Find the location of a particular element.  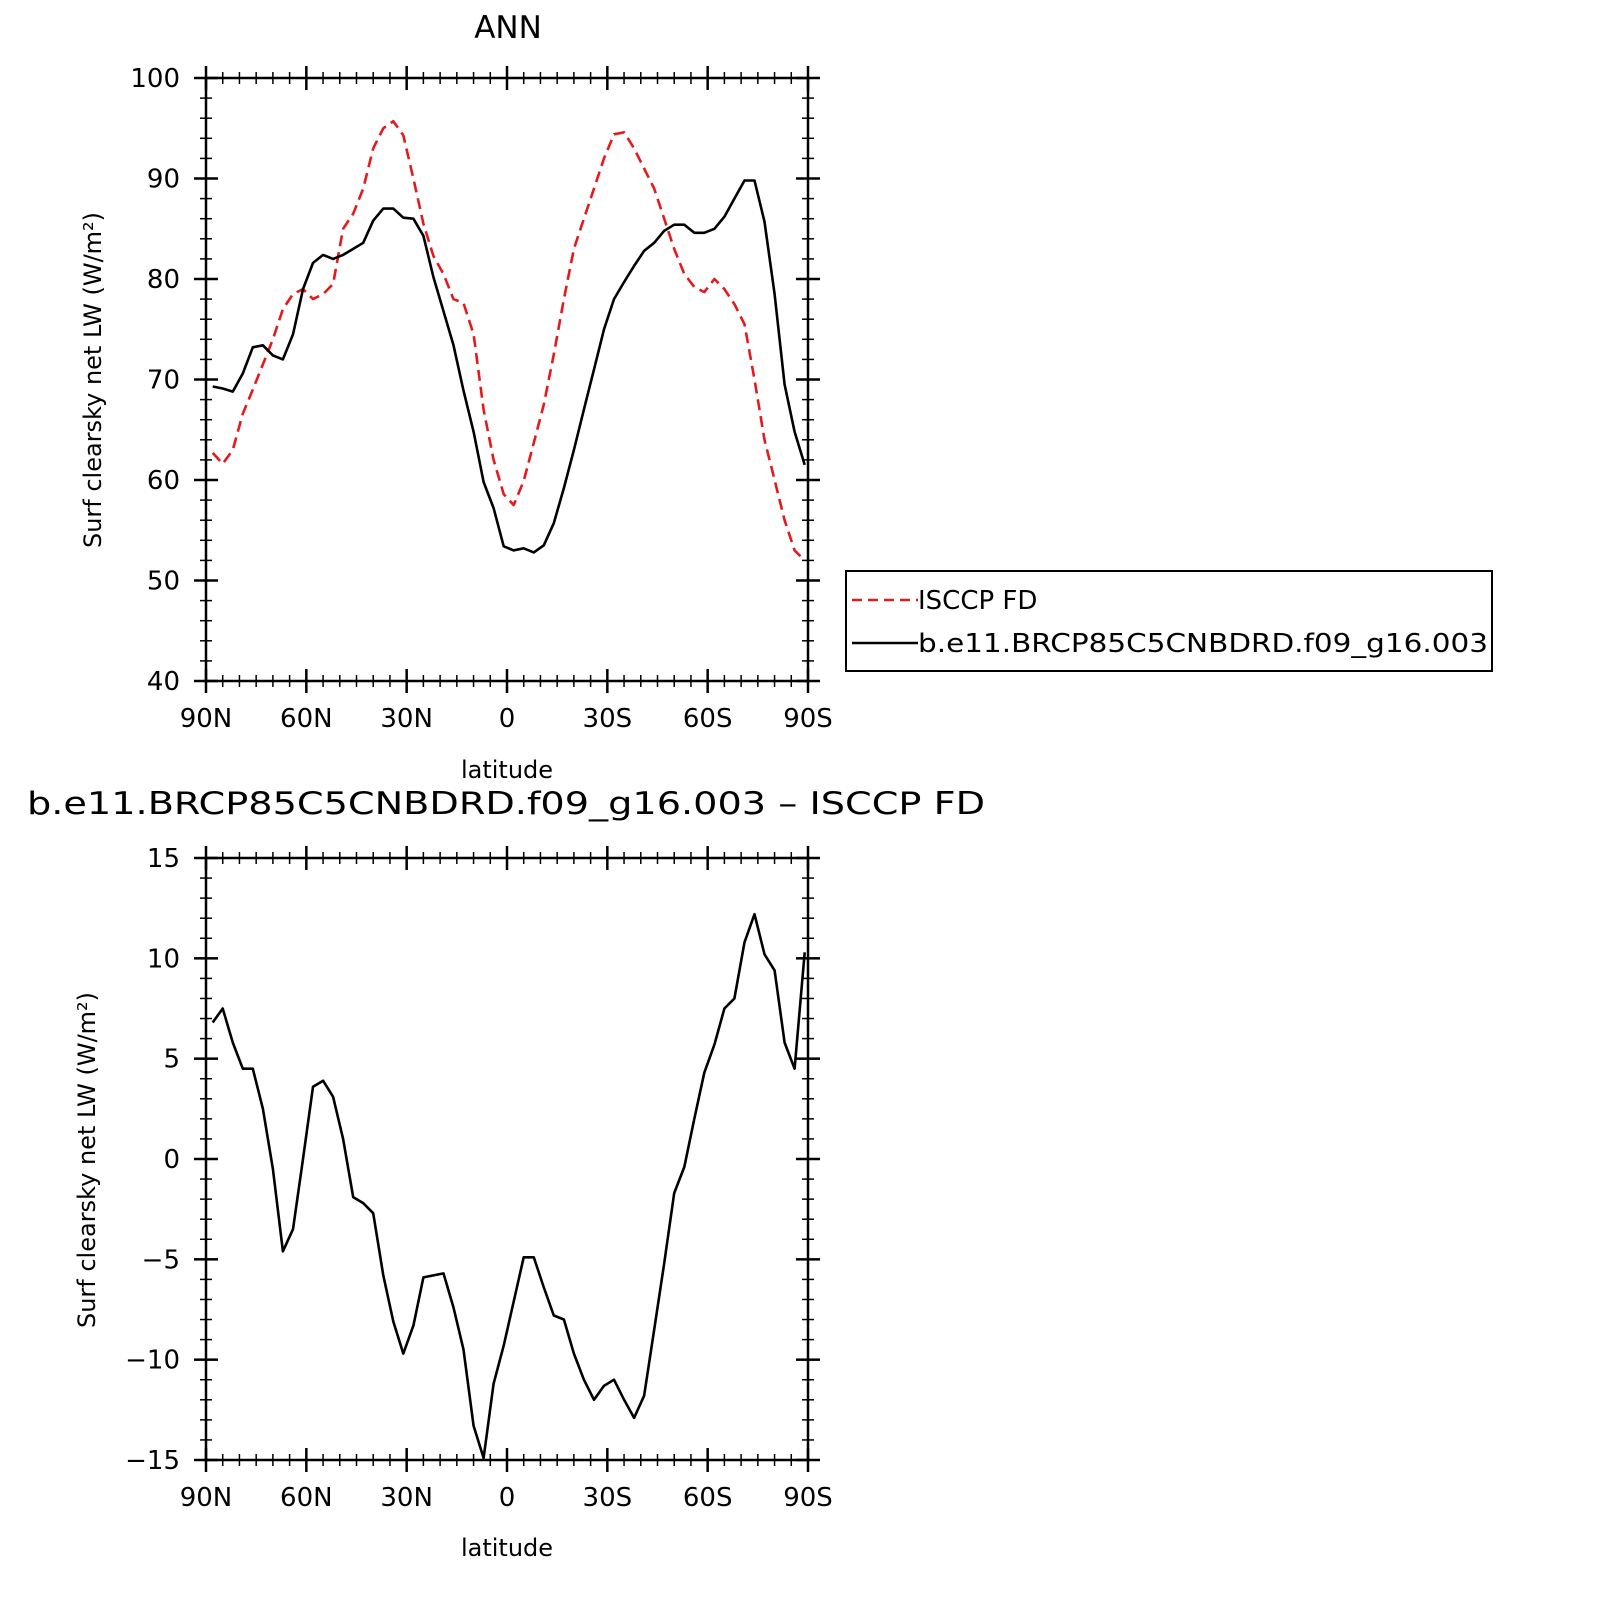

bottom-plot-frame is located at coordinates (507, 1159).